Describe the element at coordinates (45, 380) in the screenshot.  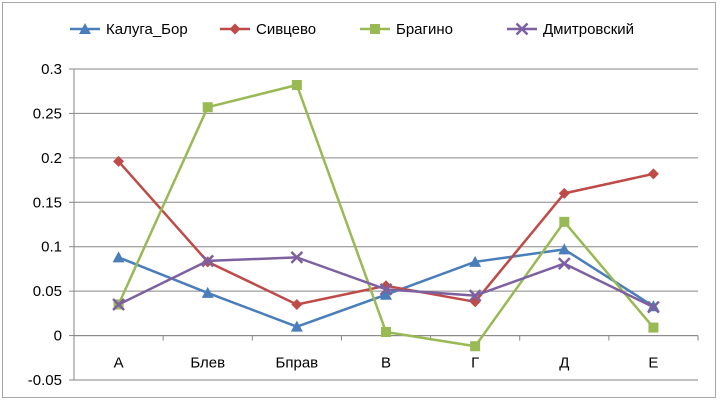
I see `y-tick-label: -0.05` at that location.